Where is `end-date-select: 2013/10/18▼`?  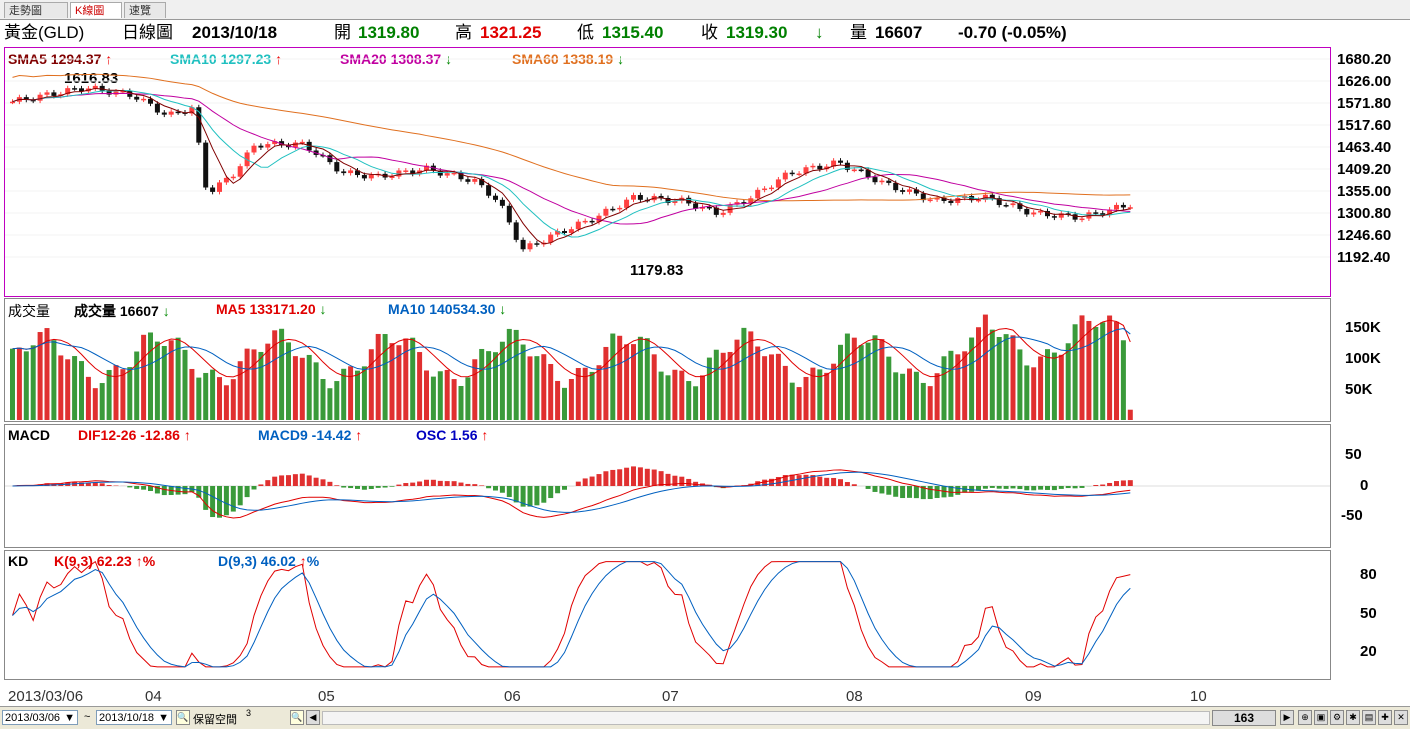 end-date-select: 2013/10/18▼ is located at coordinates (134, 717).